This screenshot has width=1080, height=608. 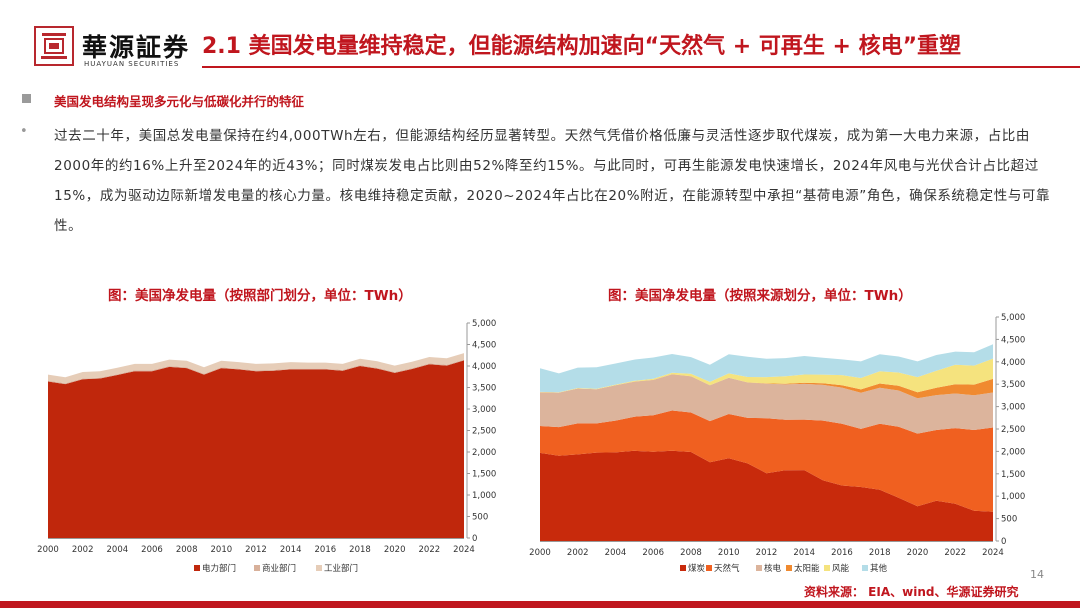 I want to click on sector-y-tick-label: 2,000, so click(x=484, y=453).